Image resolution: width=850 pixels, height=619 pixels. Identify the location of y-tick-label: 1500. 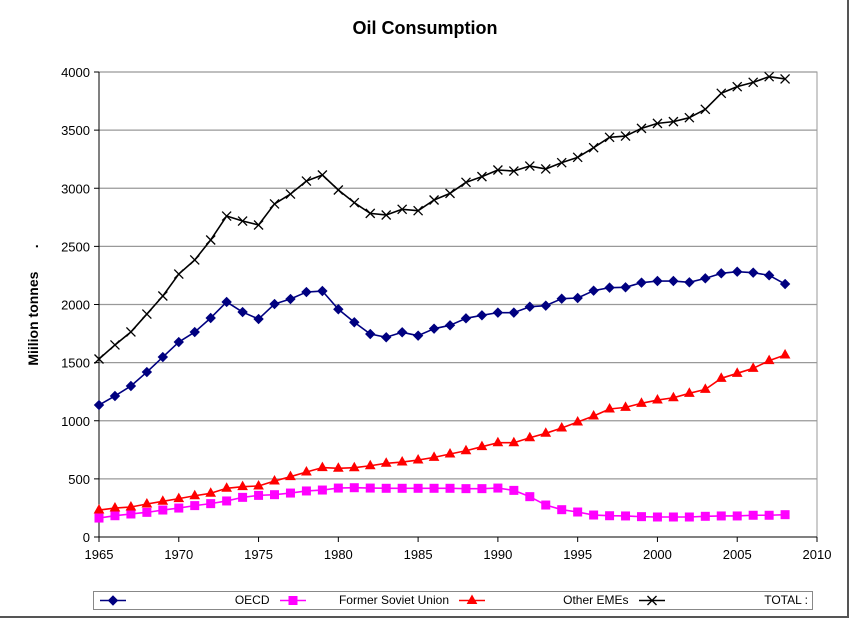
(75, 363).